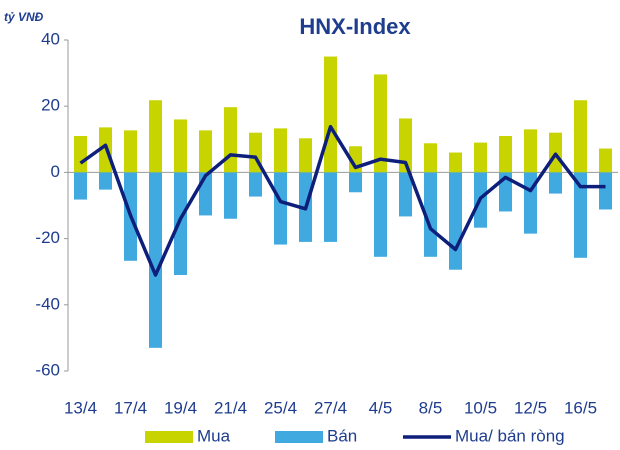 This screenshot has height=450, width=620. I want to click on x-tick-label: 27/4, so click(330, 407).